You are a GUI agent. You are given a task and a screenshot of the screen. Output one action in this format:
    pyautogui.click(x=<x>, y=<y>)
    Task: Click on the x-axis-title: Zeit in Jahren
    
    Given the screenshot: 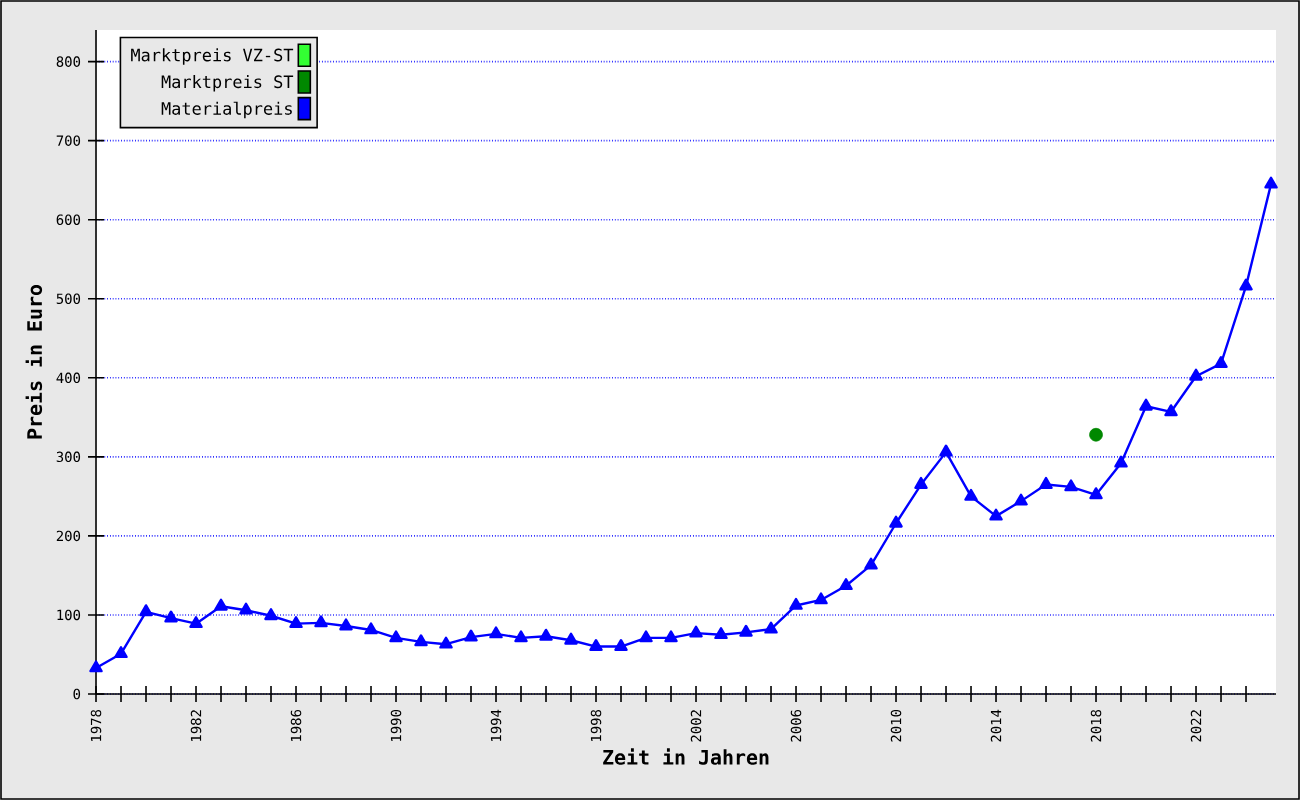 What is the action you would take?
    pyautogui.click(x=686, y=756)
    